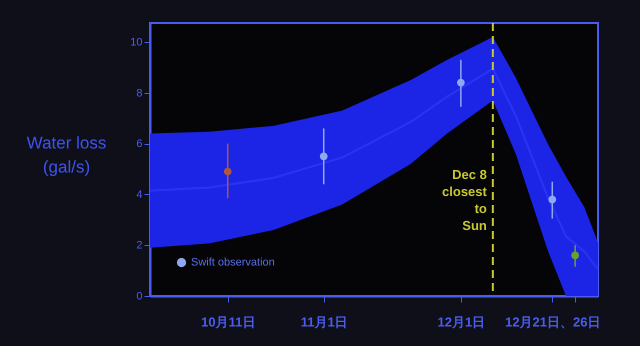 This screenshot has height=346, width=640. What do you see at coordinates (324, 322) in the screenshot?
I see `x-tick-label: 11月1日` at bounding box center [324, 322].